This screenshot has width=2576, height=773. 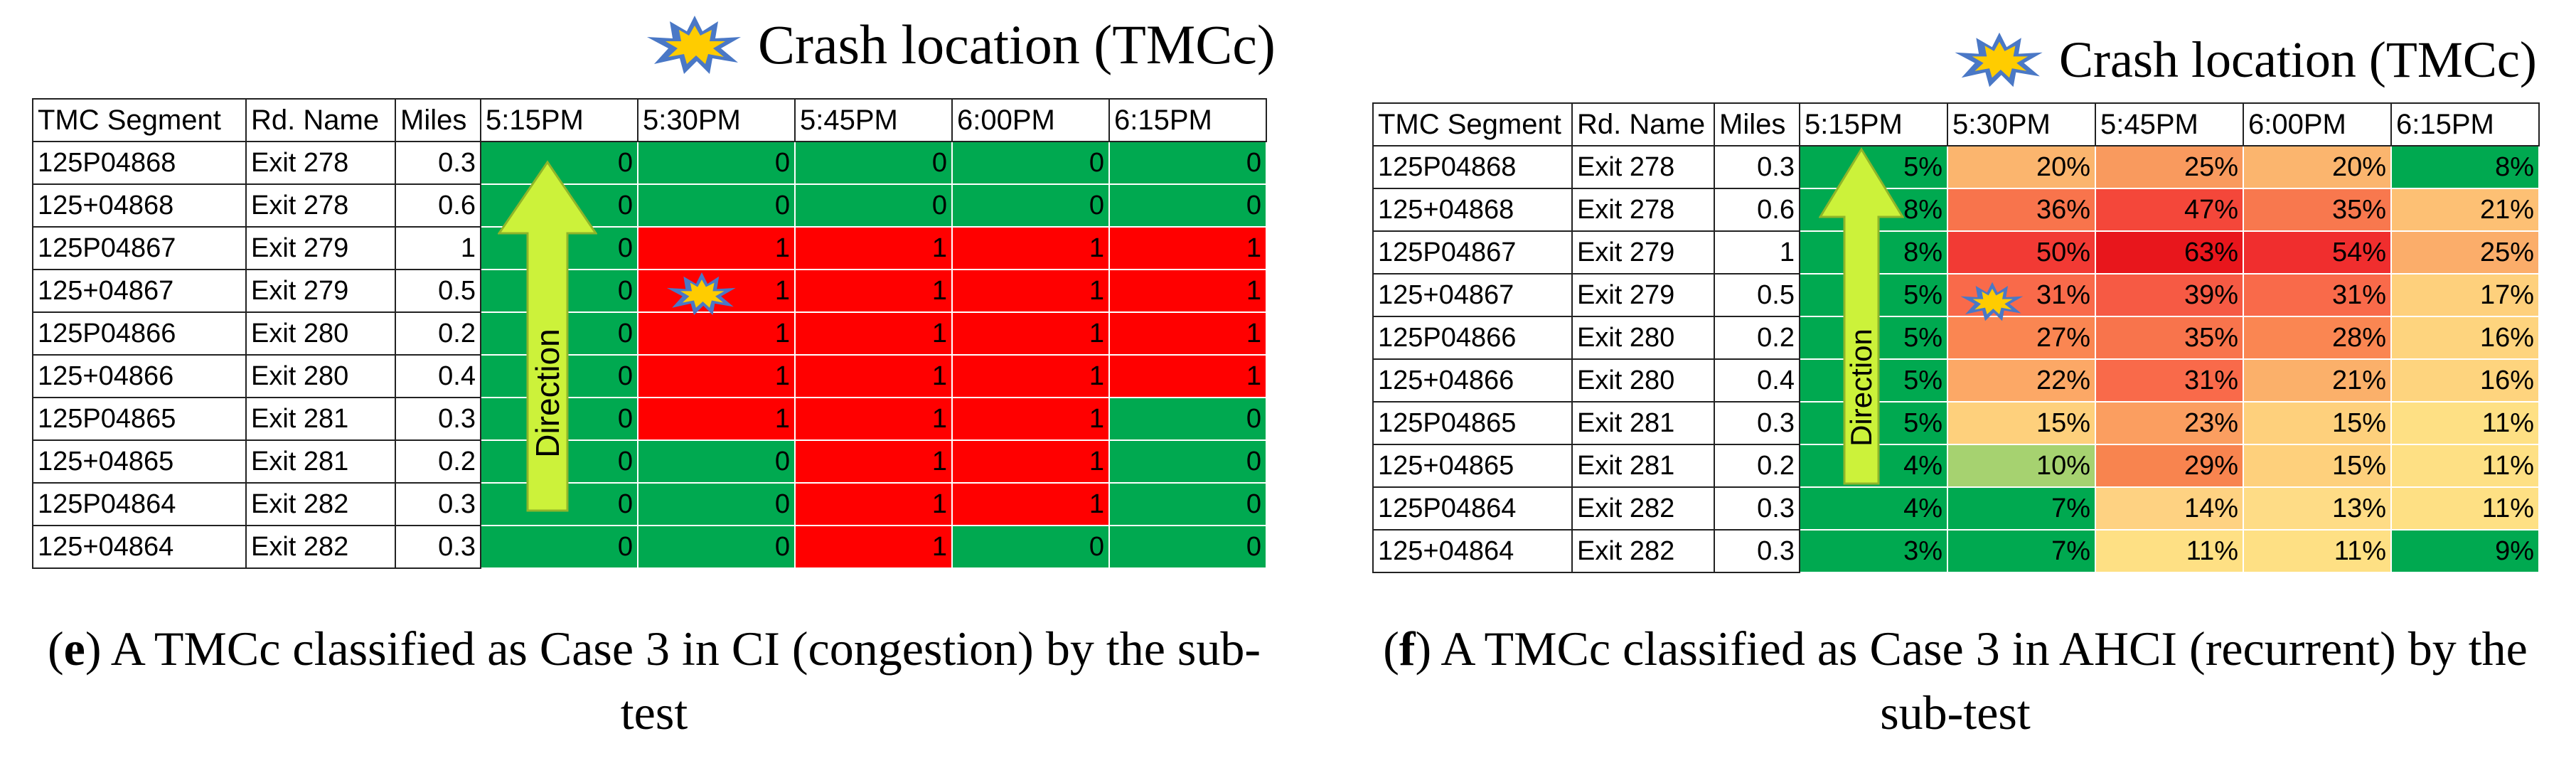 What do you see at coordinates (1643, 124) in the screenshot?
I see `column-header: Rd. Name` at bounding box center [1643, 124].